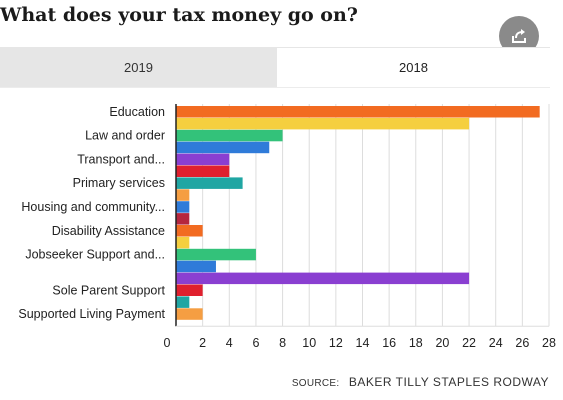 The height and width of the screenshot is (400, 563). I want to click on x-tick-label-3: 6, so click(255, 343).